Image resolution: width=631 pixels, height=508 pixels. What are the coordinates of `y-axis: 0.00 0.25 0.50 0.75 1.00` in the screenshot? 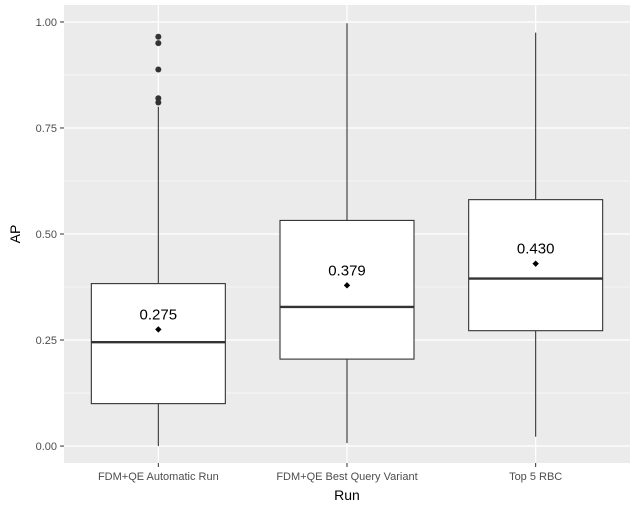 It's located at (50, 235).